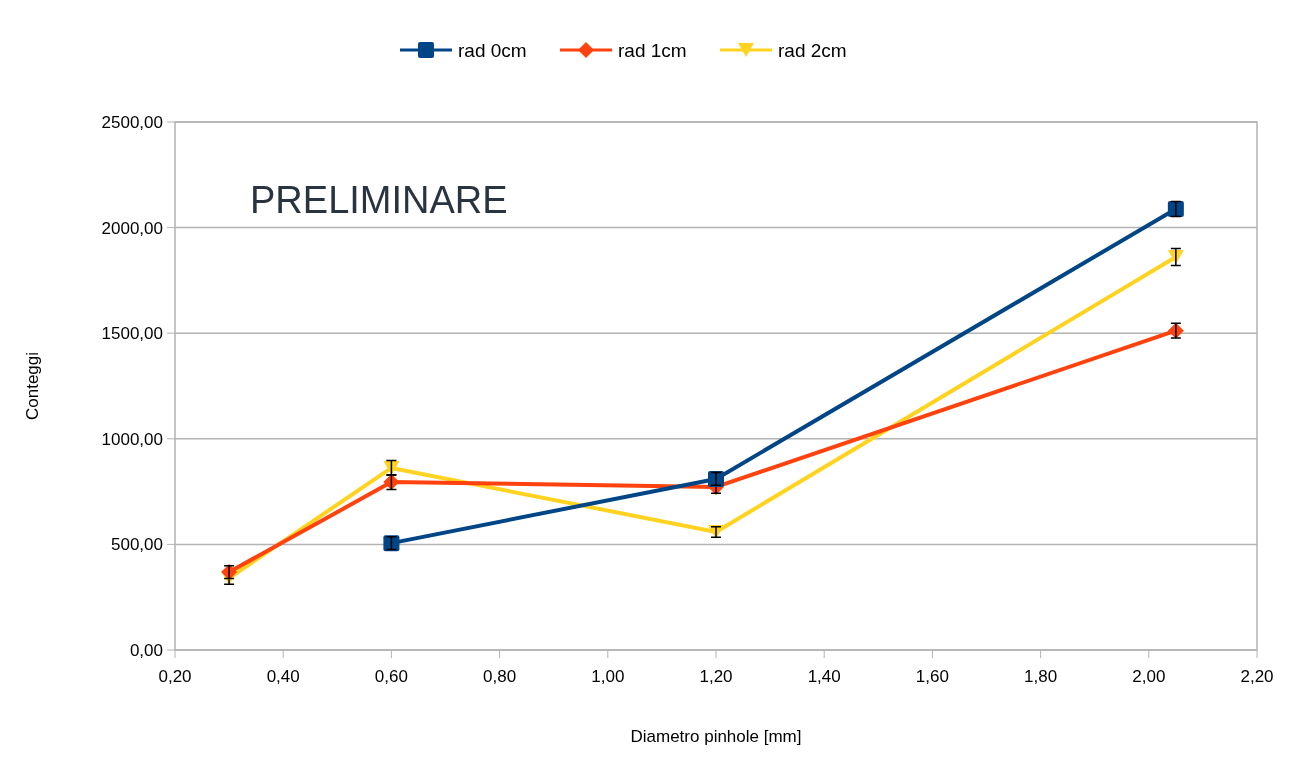 Image resolution: width=1296 pixels, height=760 pixels. Describe the element at coordinates (132, 122) in the screenshot. I see `y-tick-label: 2500,00` at that location.